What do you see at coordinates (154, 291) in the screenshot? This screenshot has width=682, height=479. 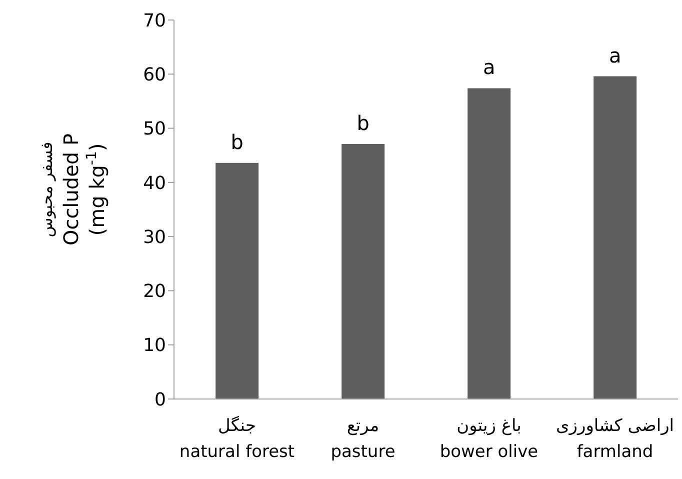 I see `y-tick-label: 20` at bounding box center [154, 291].